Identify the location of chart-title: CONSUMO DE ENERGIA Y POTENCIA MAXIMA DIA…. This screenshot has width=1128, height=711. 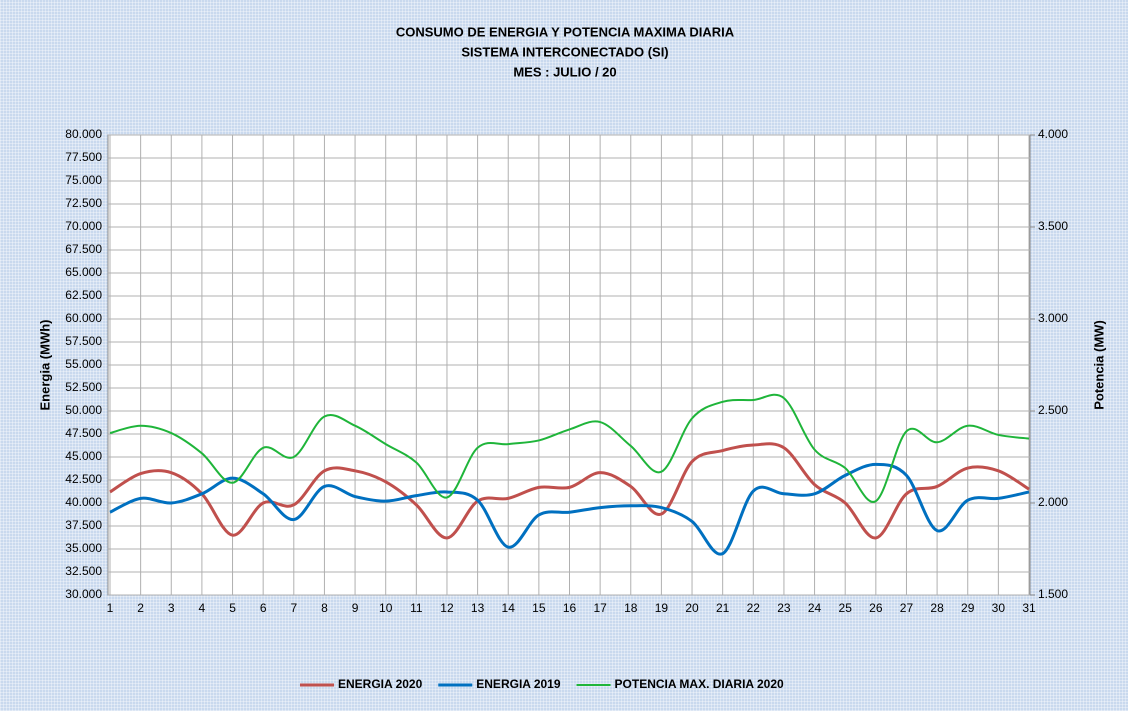
(565, 31).